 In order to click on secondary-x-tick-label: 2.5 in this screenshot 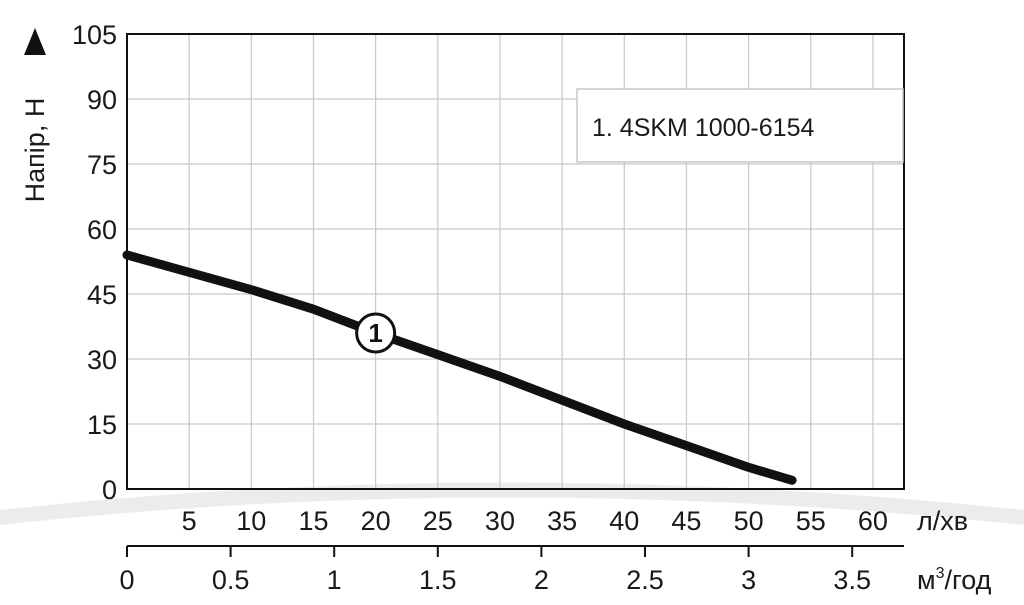, I will do `click(645, 580)`.